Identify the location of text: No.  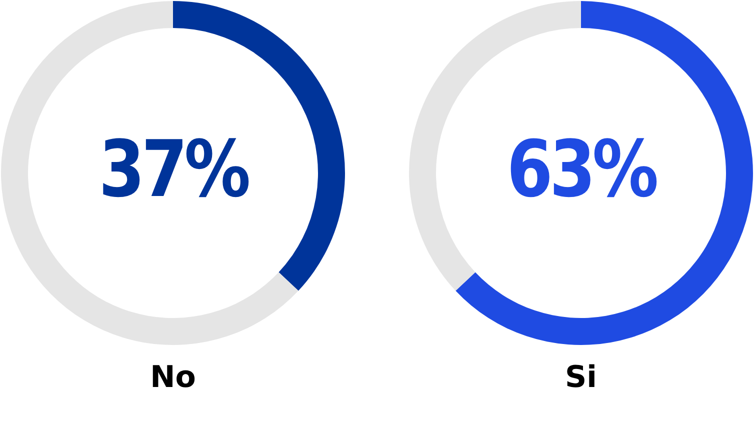
(173, 377).